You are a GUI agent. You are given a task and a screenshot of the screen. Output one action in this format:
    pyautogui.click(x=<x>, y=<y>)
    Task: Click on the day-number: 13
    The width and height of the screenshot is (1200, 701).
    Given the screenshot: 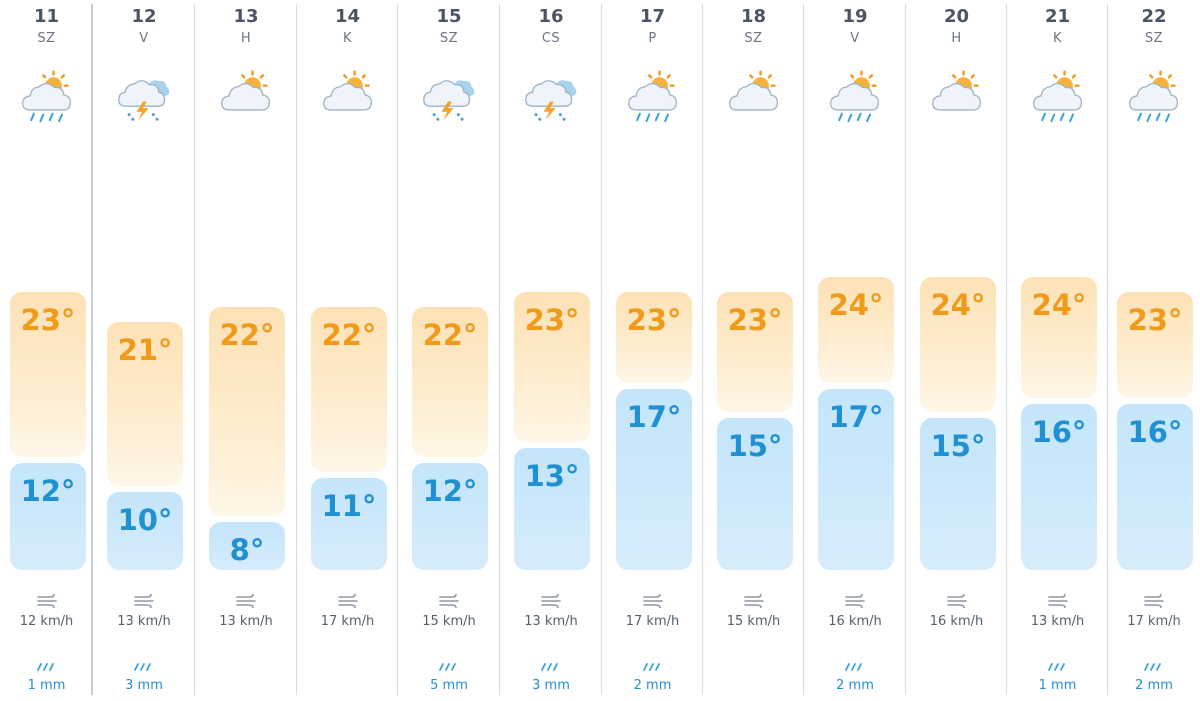 What is the action you would take?
    pyautogui.click(x=246, y=16)
    